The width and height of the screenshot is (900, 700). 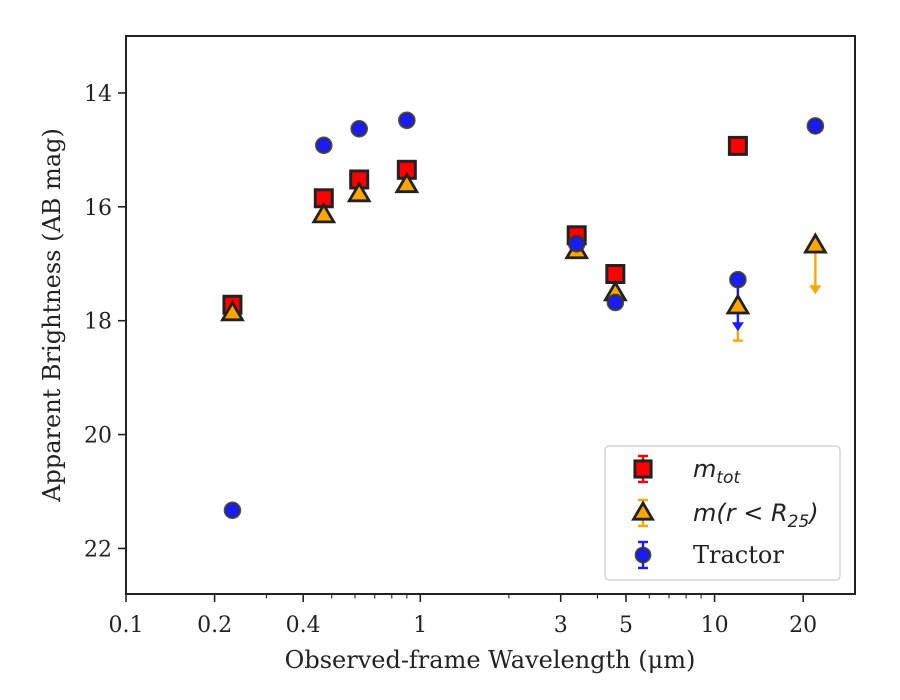 What do you see at coordinates (303, 625) in the screenshot?
I see `x-tick-label: 0.4` at bounding box center [303, 625].